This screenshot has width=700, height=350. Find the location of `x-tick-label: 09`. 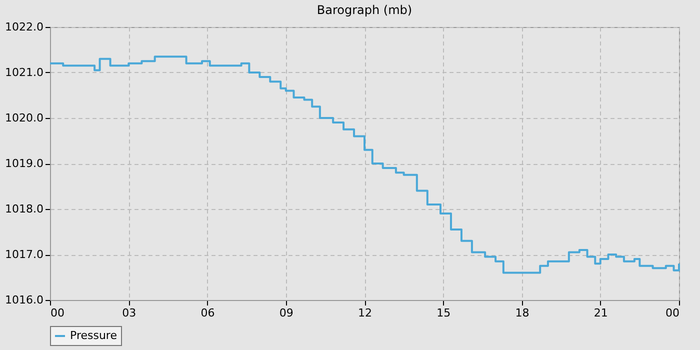

x-tick-label: 09 is located at coordinates (286, 313).